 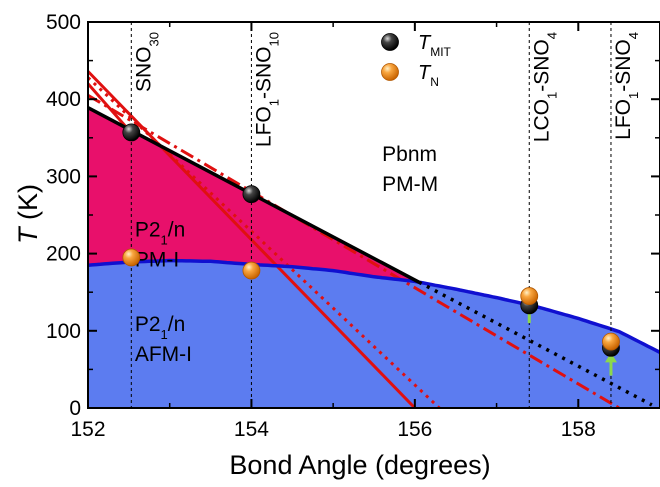 I want to click on y-tick-label: 300, so click(x=63, y=176).